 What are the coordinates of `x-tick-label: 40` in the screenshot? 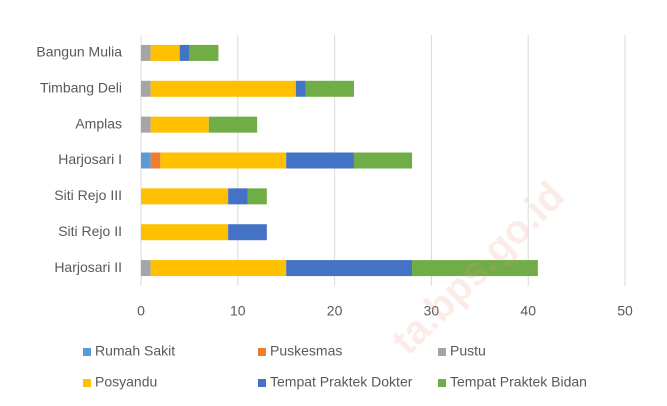 It's located at (528, 311).